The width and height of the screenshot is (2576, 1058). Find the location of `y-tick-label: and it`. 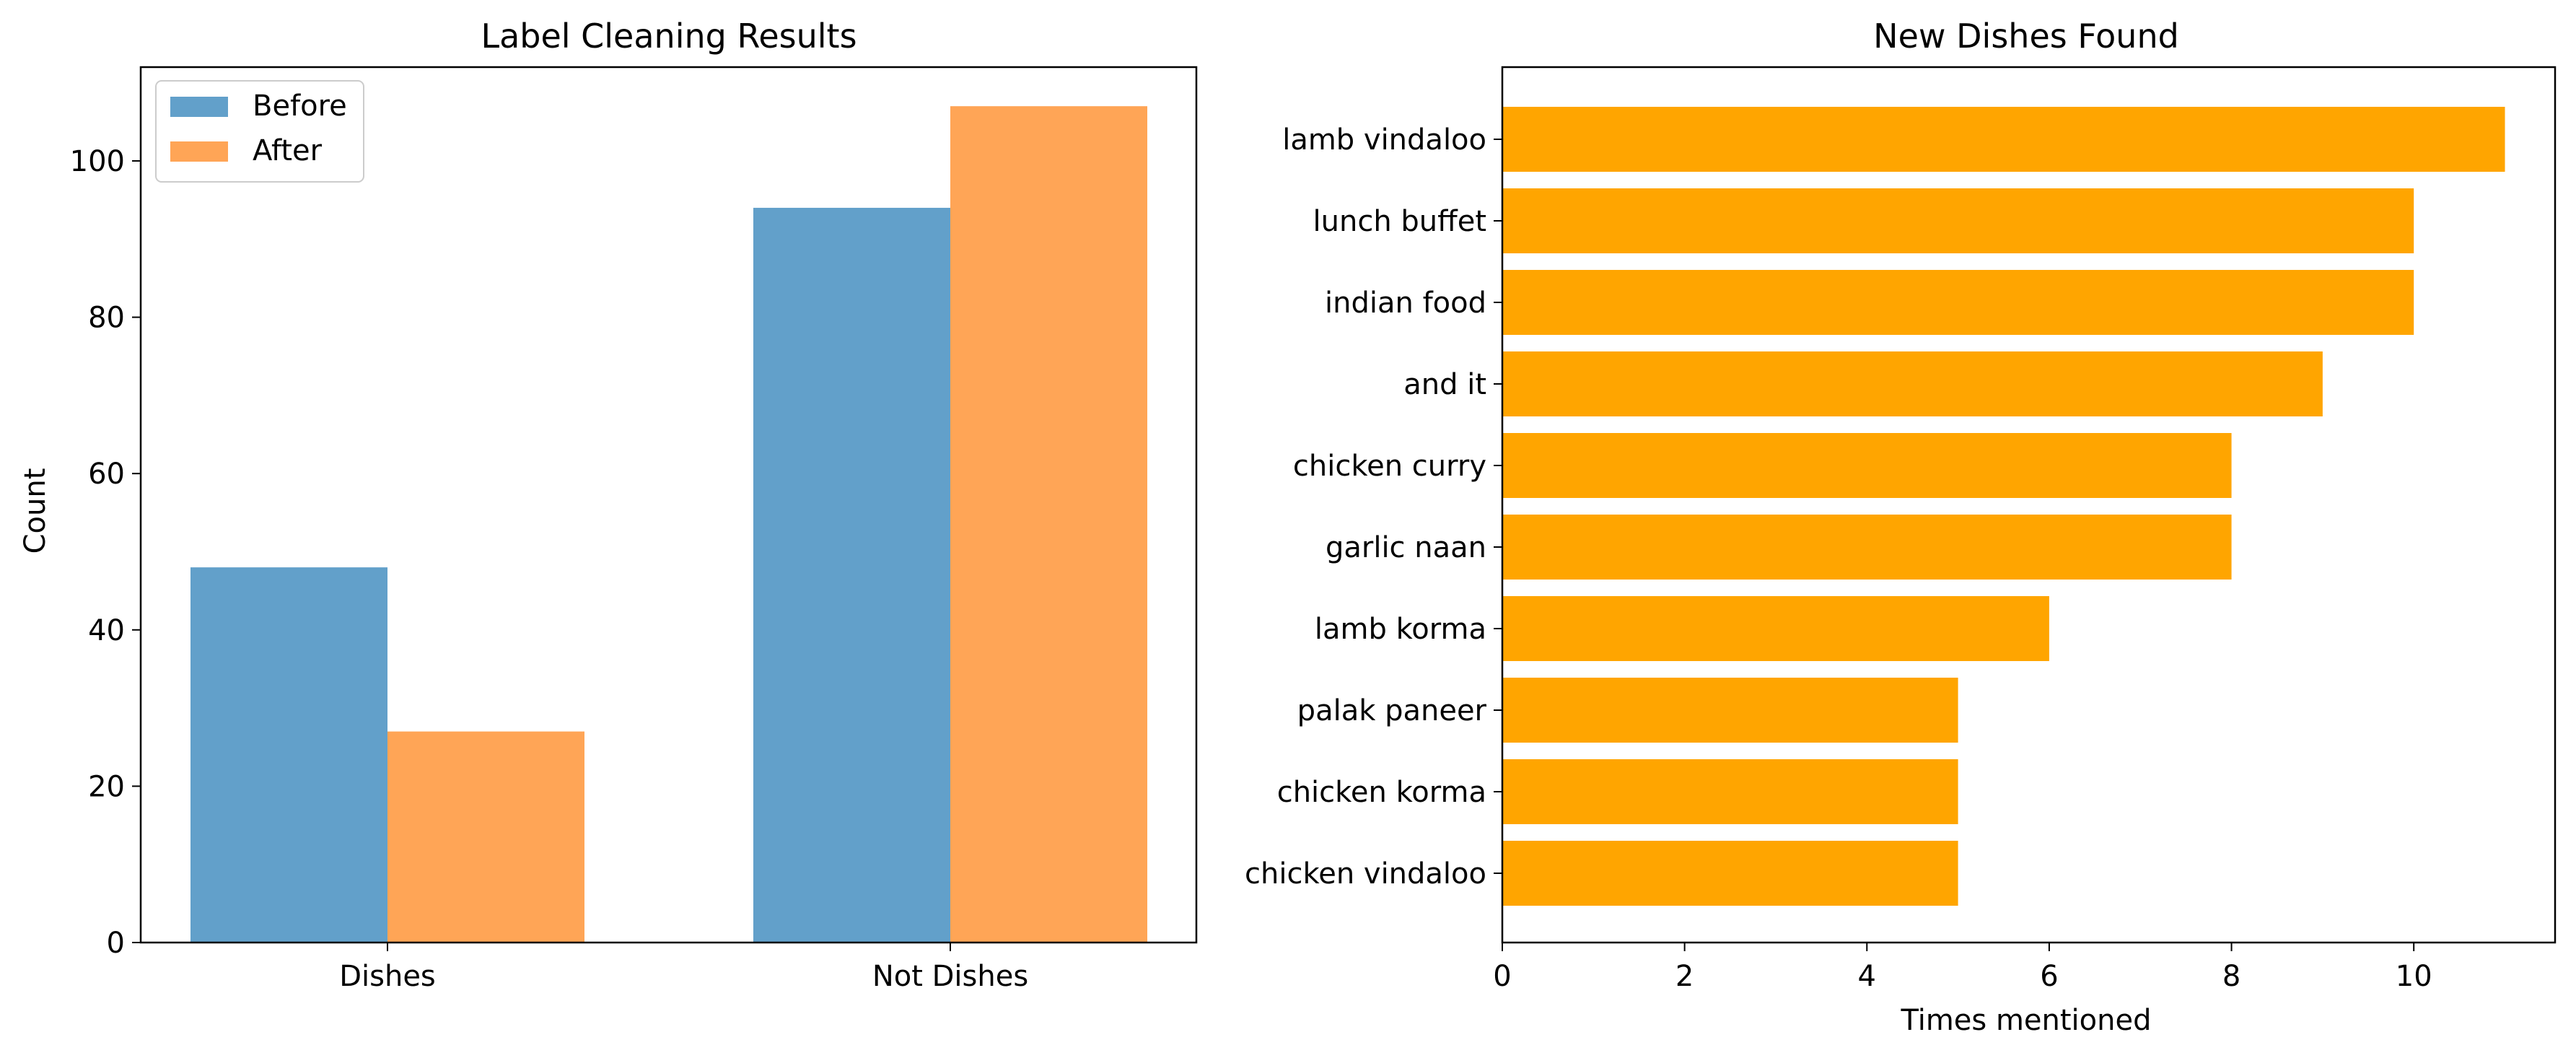

y-tick-label: and it is located at coordinates (1444, 384).